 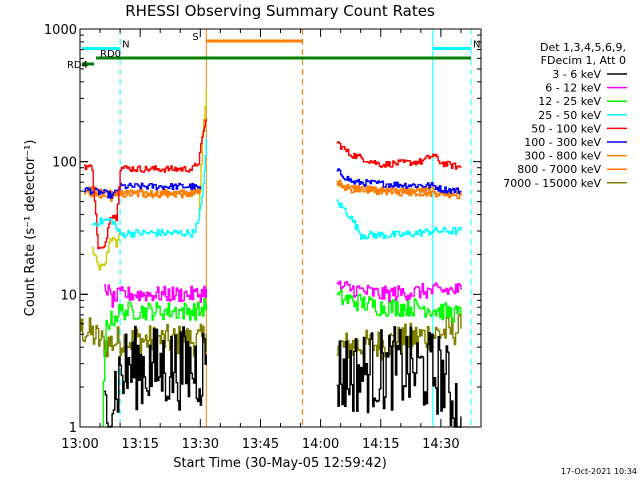 What do you see at coordinates (573, 88) in the screenshot?
I see `legend-label-1: 6 - 12 keV` at bounding box center [573, 88].